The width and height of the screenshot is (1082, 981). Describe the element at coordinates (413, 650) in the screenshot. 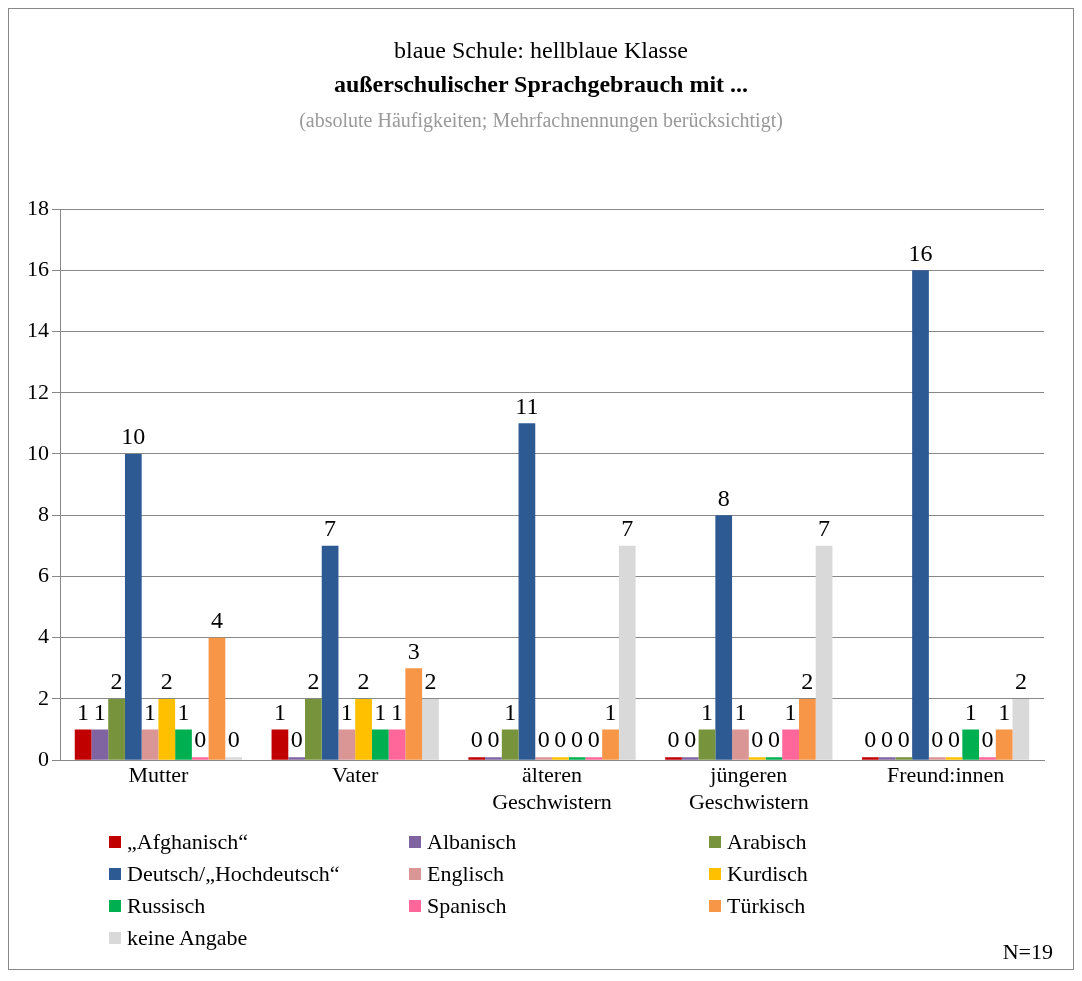

I see `data-label: 3` at that location.